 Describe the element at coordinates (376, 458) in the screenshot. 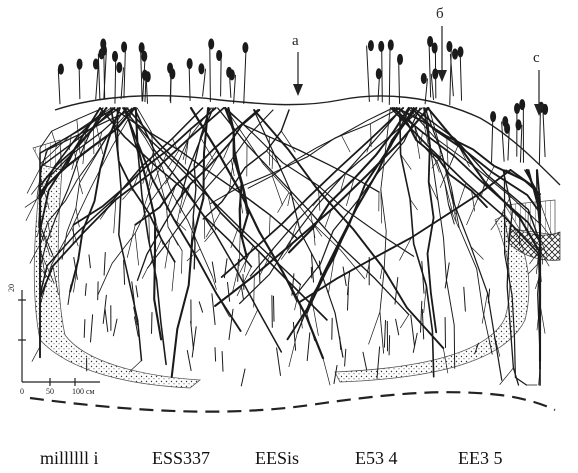

I see `legend-item-4: E53 4` at that location.